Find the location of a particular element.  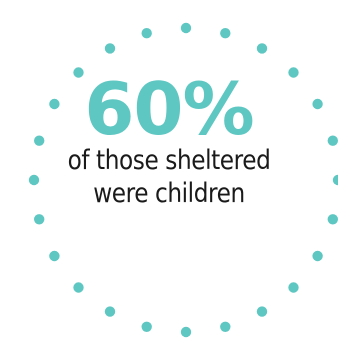

caption-line-2: were children is located at coordinates (169, 193).